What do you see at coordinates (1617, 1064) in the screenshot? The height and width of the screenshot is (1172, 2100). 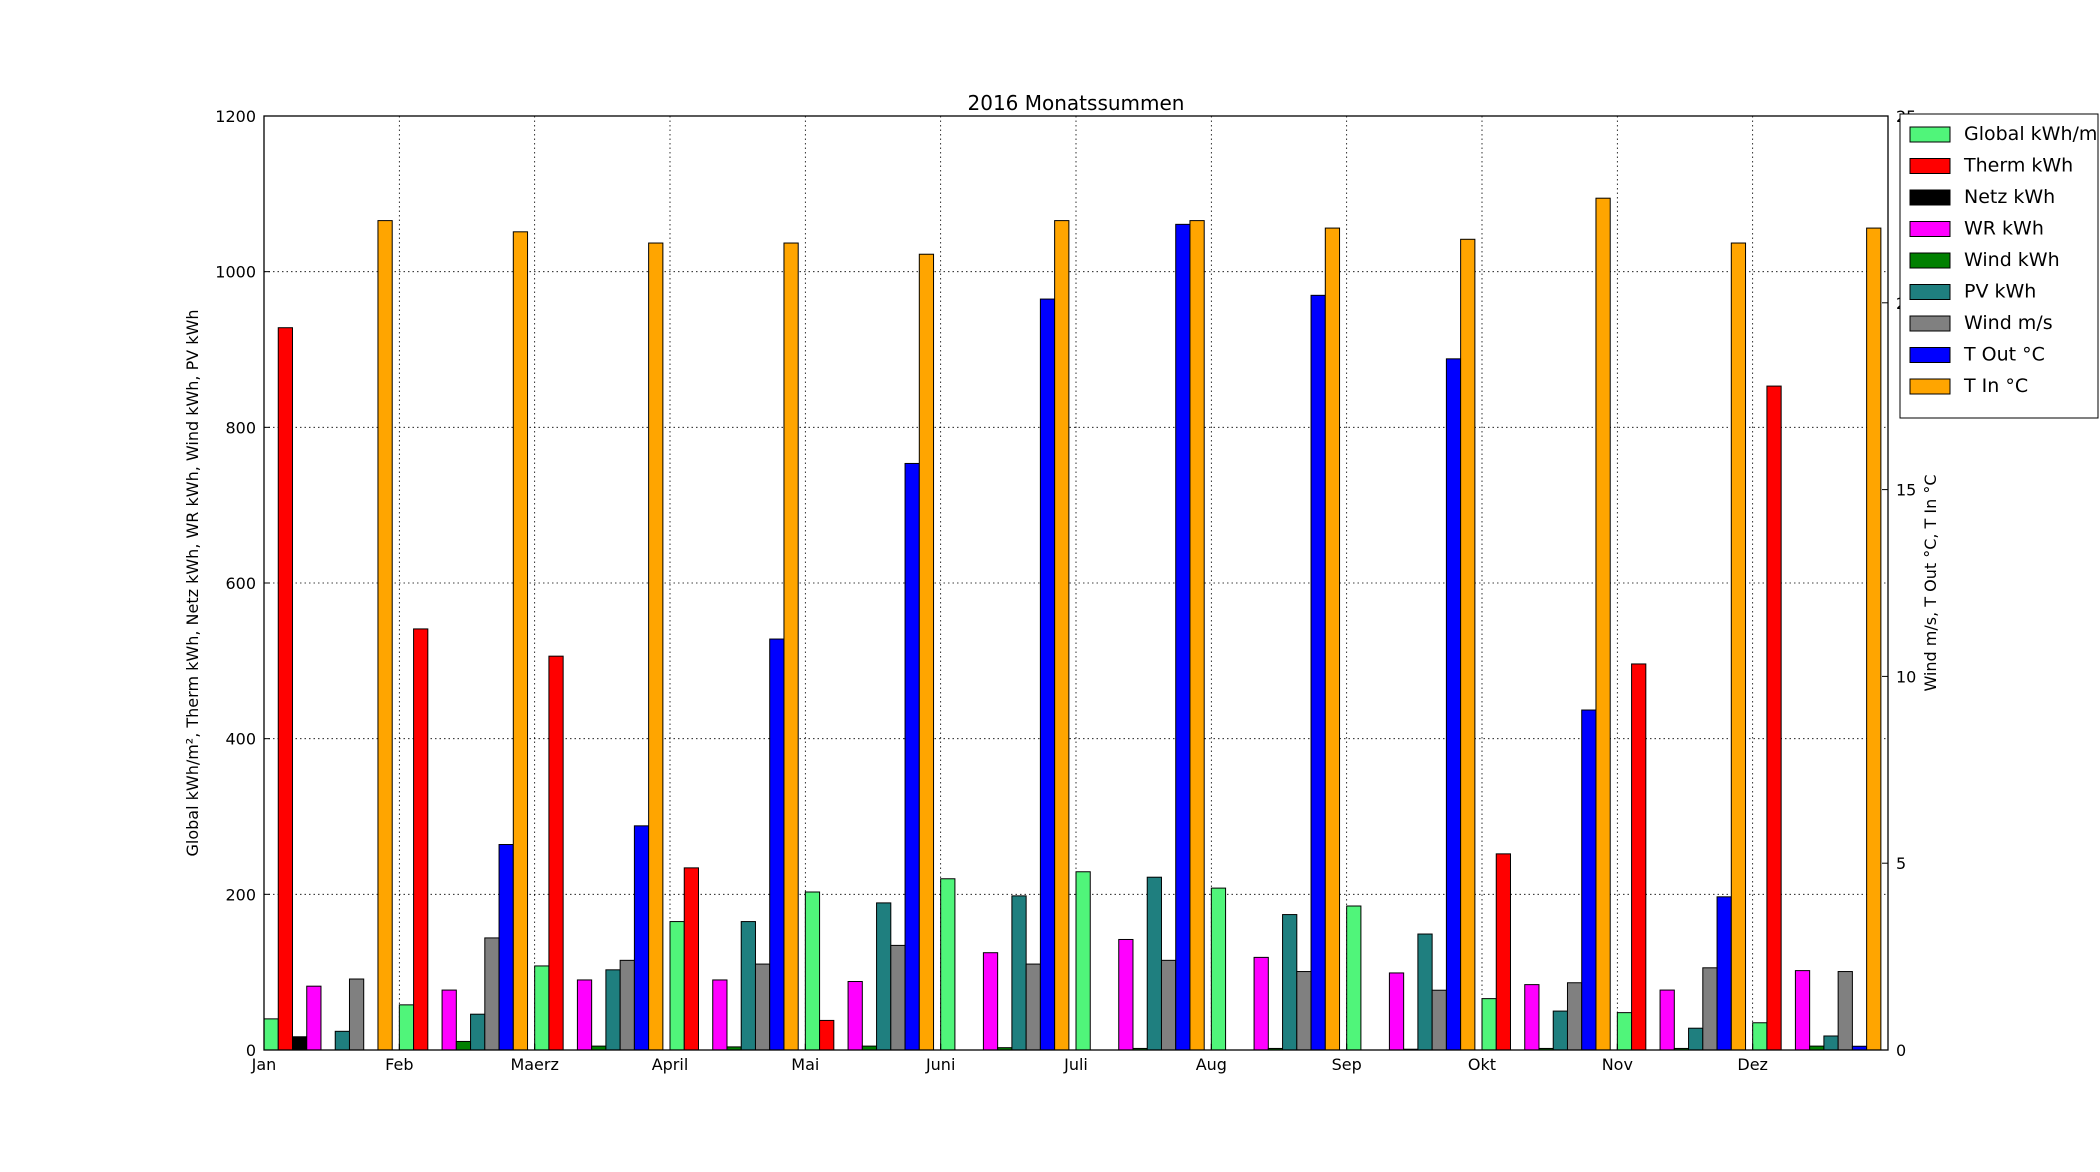 I see `x-tick-label: Nov` at bounding box center [1617, 1064].